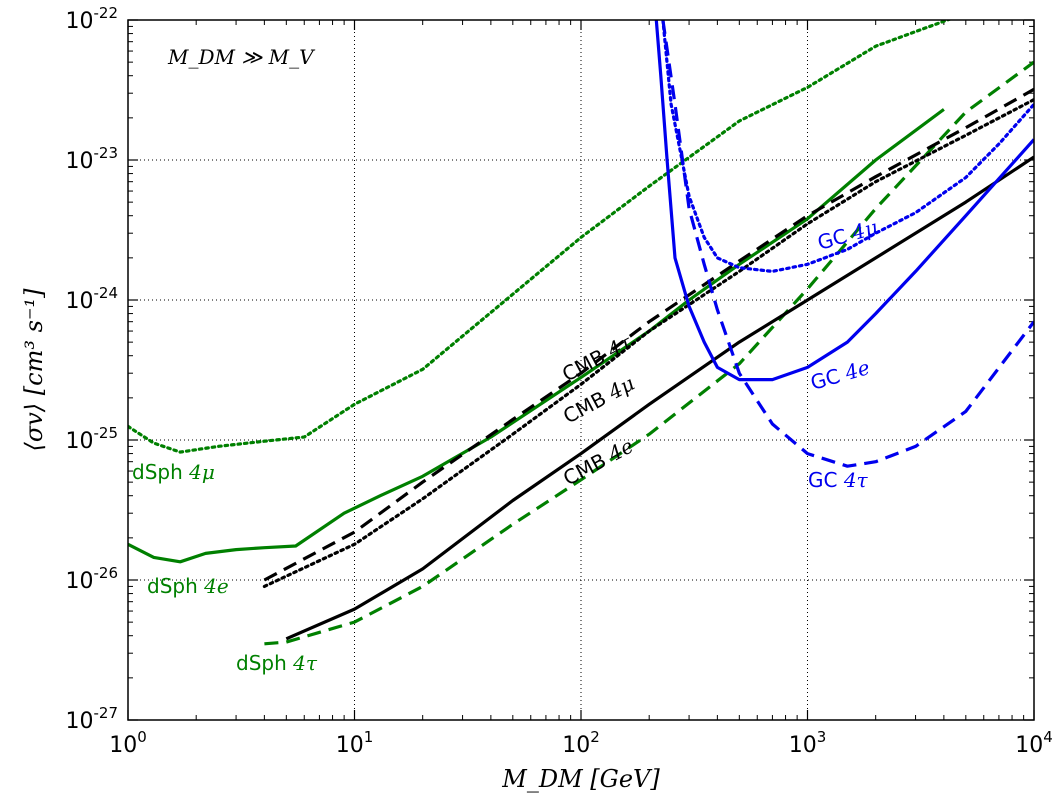 The image size is (1057, 803). Describe the element at coordinates (34, 370) in the screenshot. I see `y-axis-label: ⟨σv⟩ [cm³ s⁻¹]` at that location.